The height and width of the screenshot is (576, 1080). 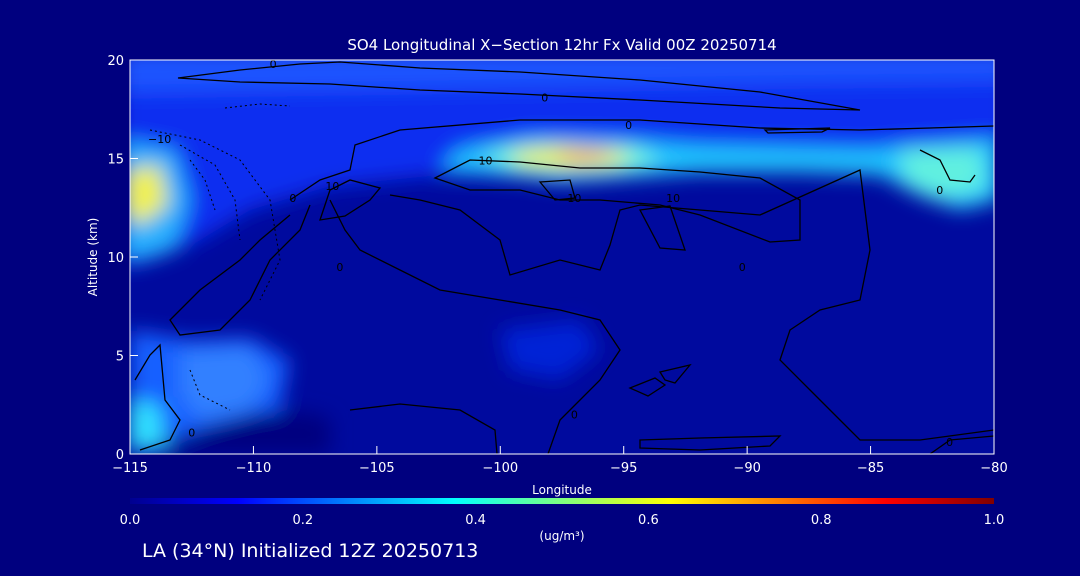 I want to click on x-tick-label: −110, so click(x=254, y=468).